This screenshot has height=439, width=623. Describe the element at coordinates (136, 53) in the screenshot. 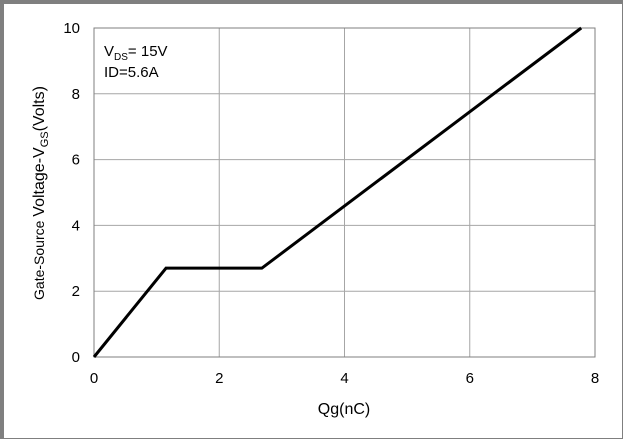

I see `annotation-vds: VDS= 15V` at that location.